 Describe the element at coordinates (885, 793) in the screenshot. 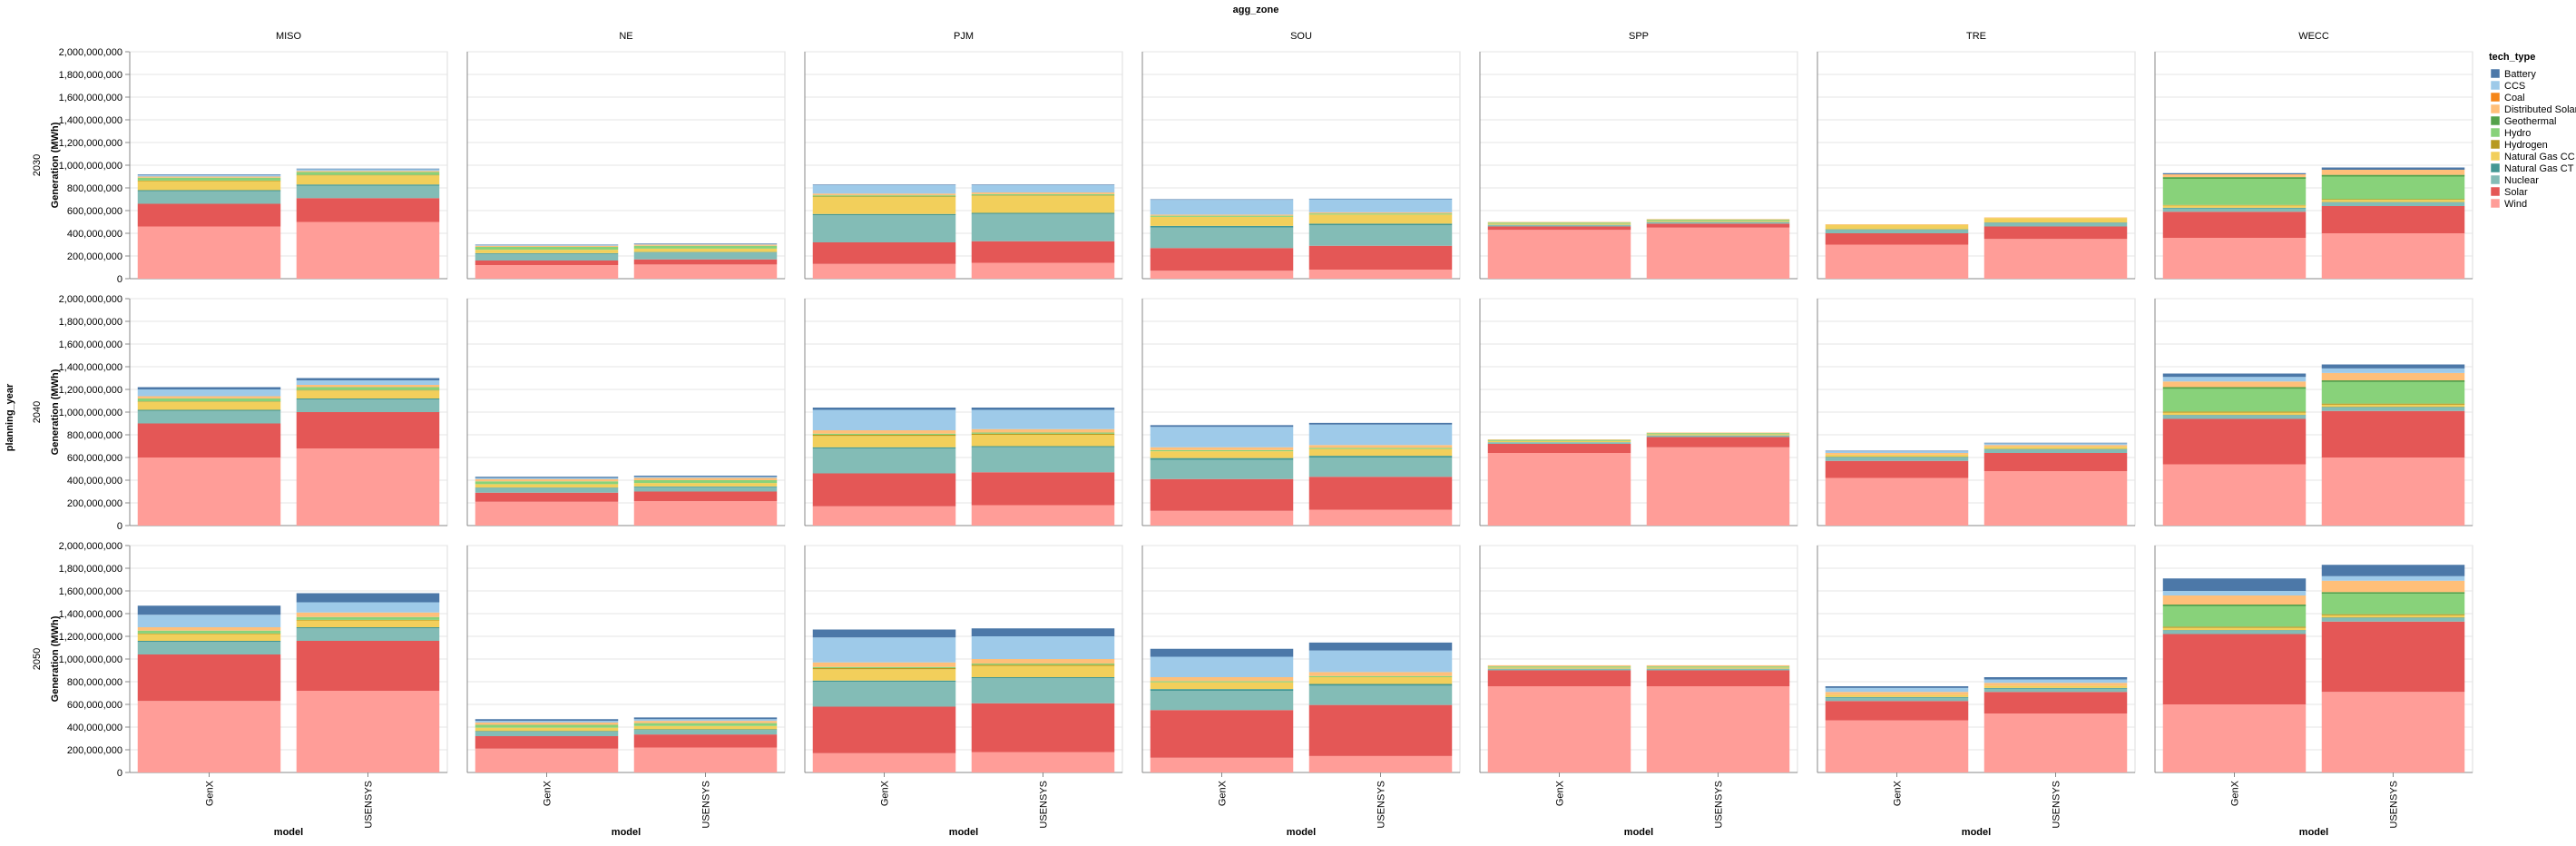

I see `x-tick-label-genx: GenX` at that location.